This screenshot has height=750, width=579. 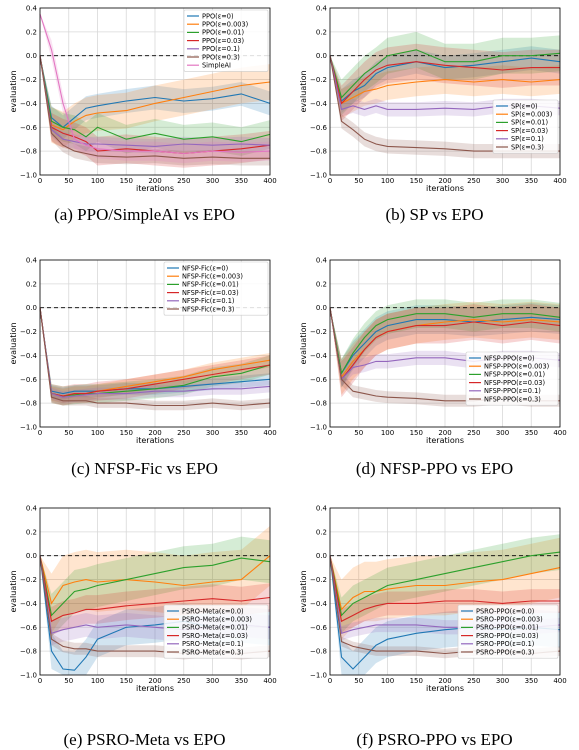 What do you see at coordinates (507, 628) in the screenshot?
I see `legend-label: PSRO-PPO(ε=0.01)` at bounding box center [507, 628].